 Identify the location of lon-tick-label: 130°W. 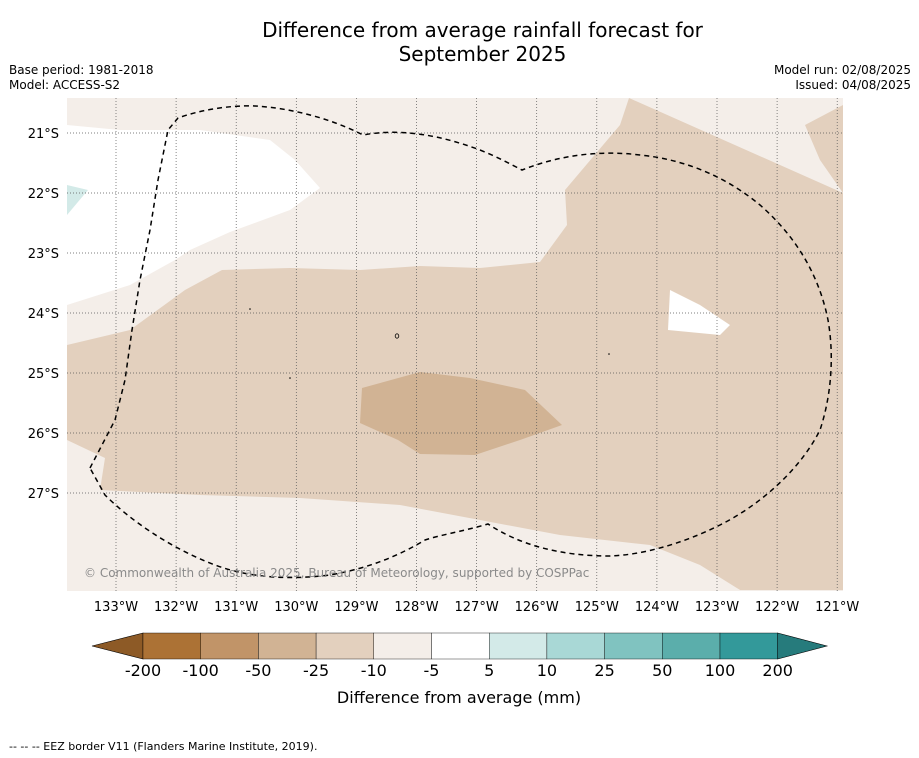
(296, 607).